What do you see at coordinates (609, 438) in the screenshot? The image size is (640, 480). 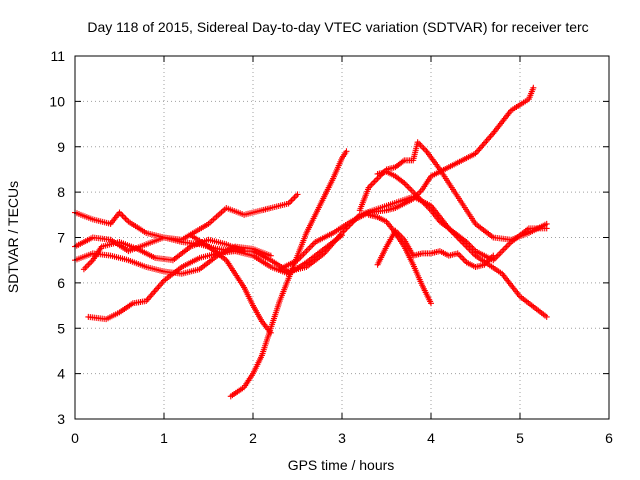 I see `x-tick-label: 6` at bounding box center [609, 438].